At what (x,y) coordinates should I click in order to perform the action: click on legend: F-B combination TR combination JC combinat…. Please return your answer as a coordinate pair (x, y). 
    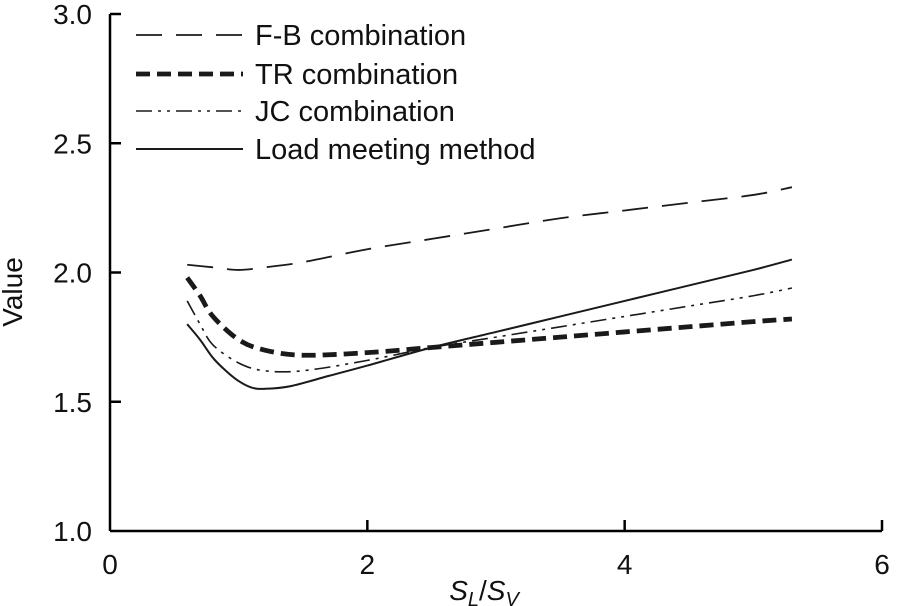
    Looking at the image, I should click on (336, 93).